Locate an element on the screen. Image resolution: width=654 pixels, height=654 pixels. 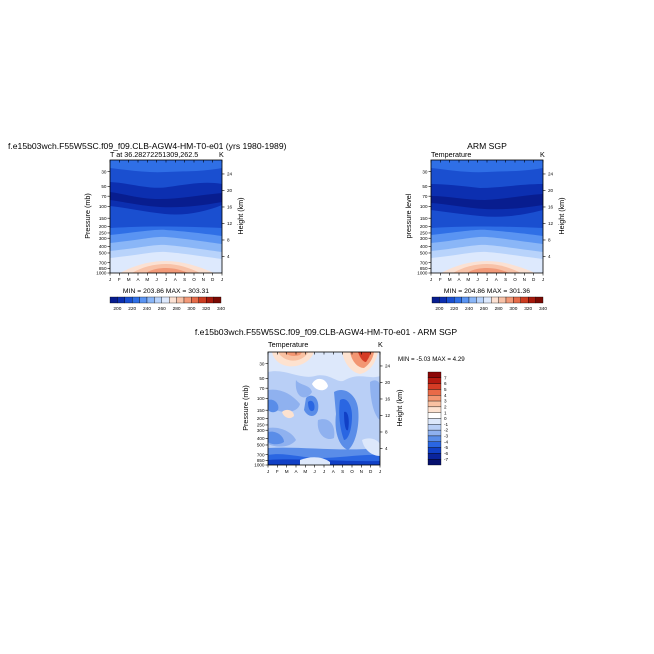
obs-xtick-label: D is located at coordinates (534, 279).